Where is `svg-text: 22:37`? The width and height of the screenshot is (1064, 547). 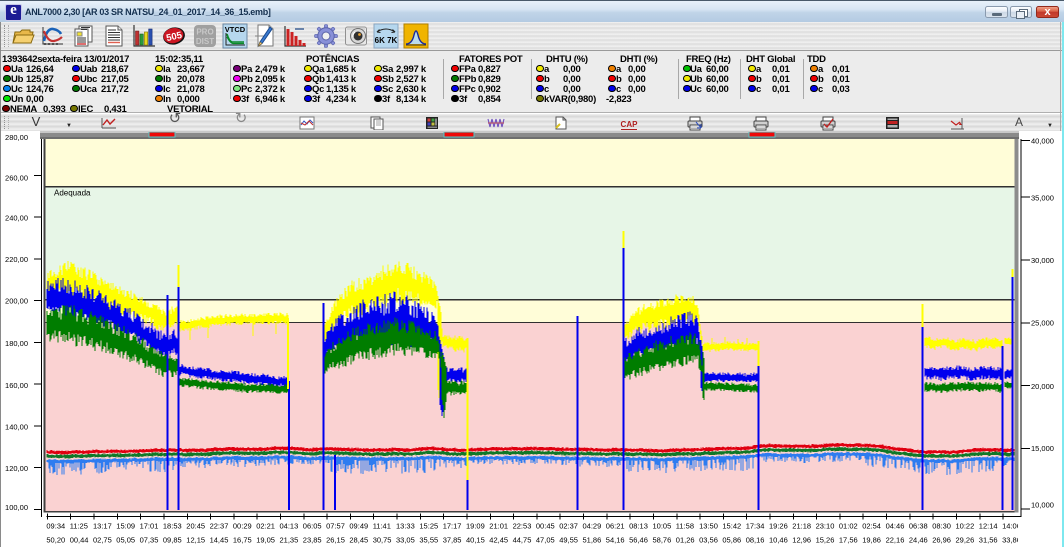 svg-text: 22:37 is located at coordinates (219, 526).